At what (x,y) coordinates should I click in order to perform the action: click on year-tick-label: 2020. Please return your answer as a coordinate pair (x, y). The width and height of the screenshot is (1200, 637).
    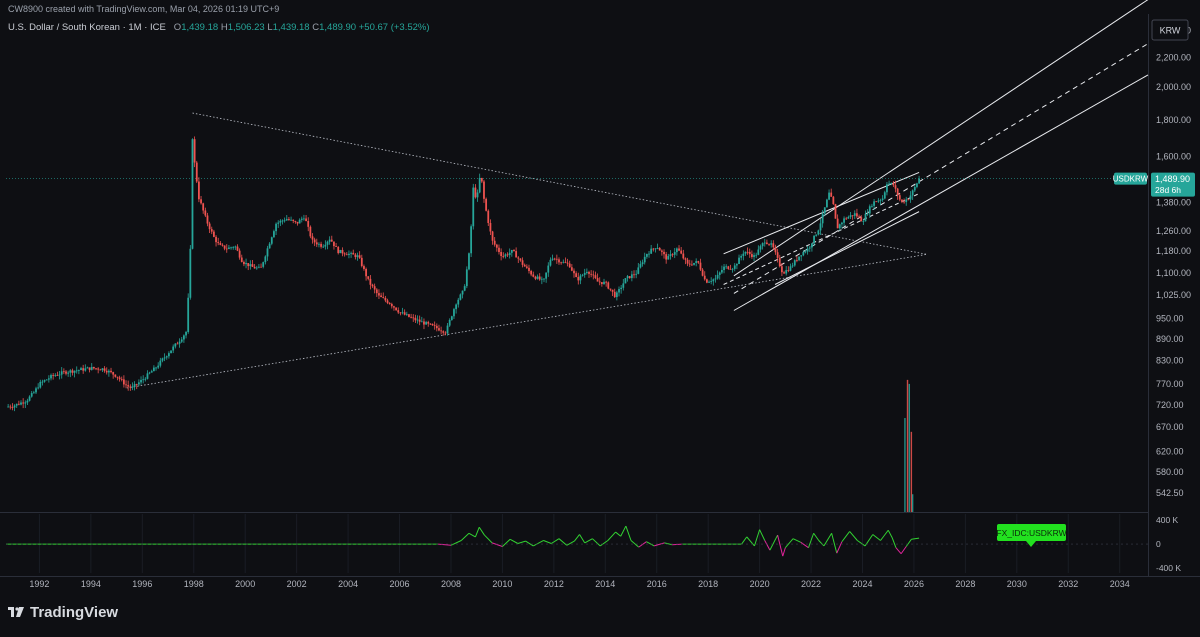
    Looking at the image, I should click on (760, 584).